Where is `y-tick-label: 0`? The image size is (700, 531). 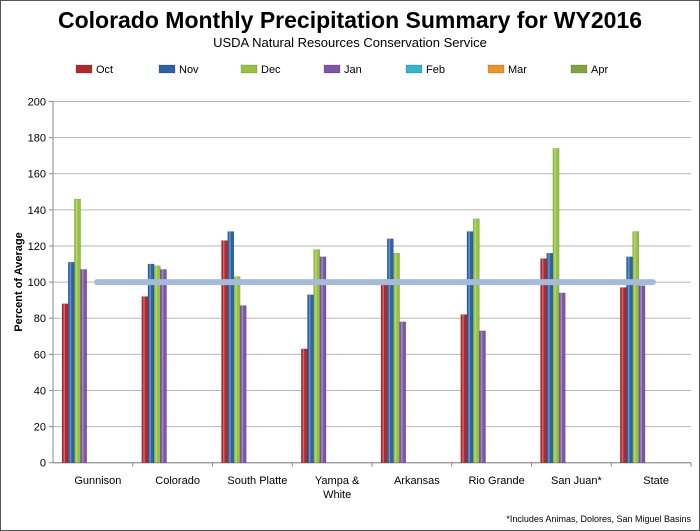 y-tick-label: 0 is located at coordinates (43, 464).